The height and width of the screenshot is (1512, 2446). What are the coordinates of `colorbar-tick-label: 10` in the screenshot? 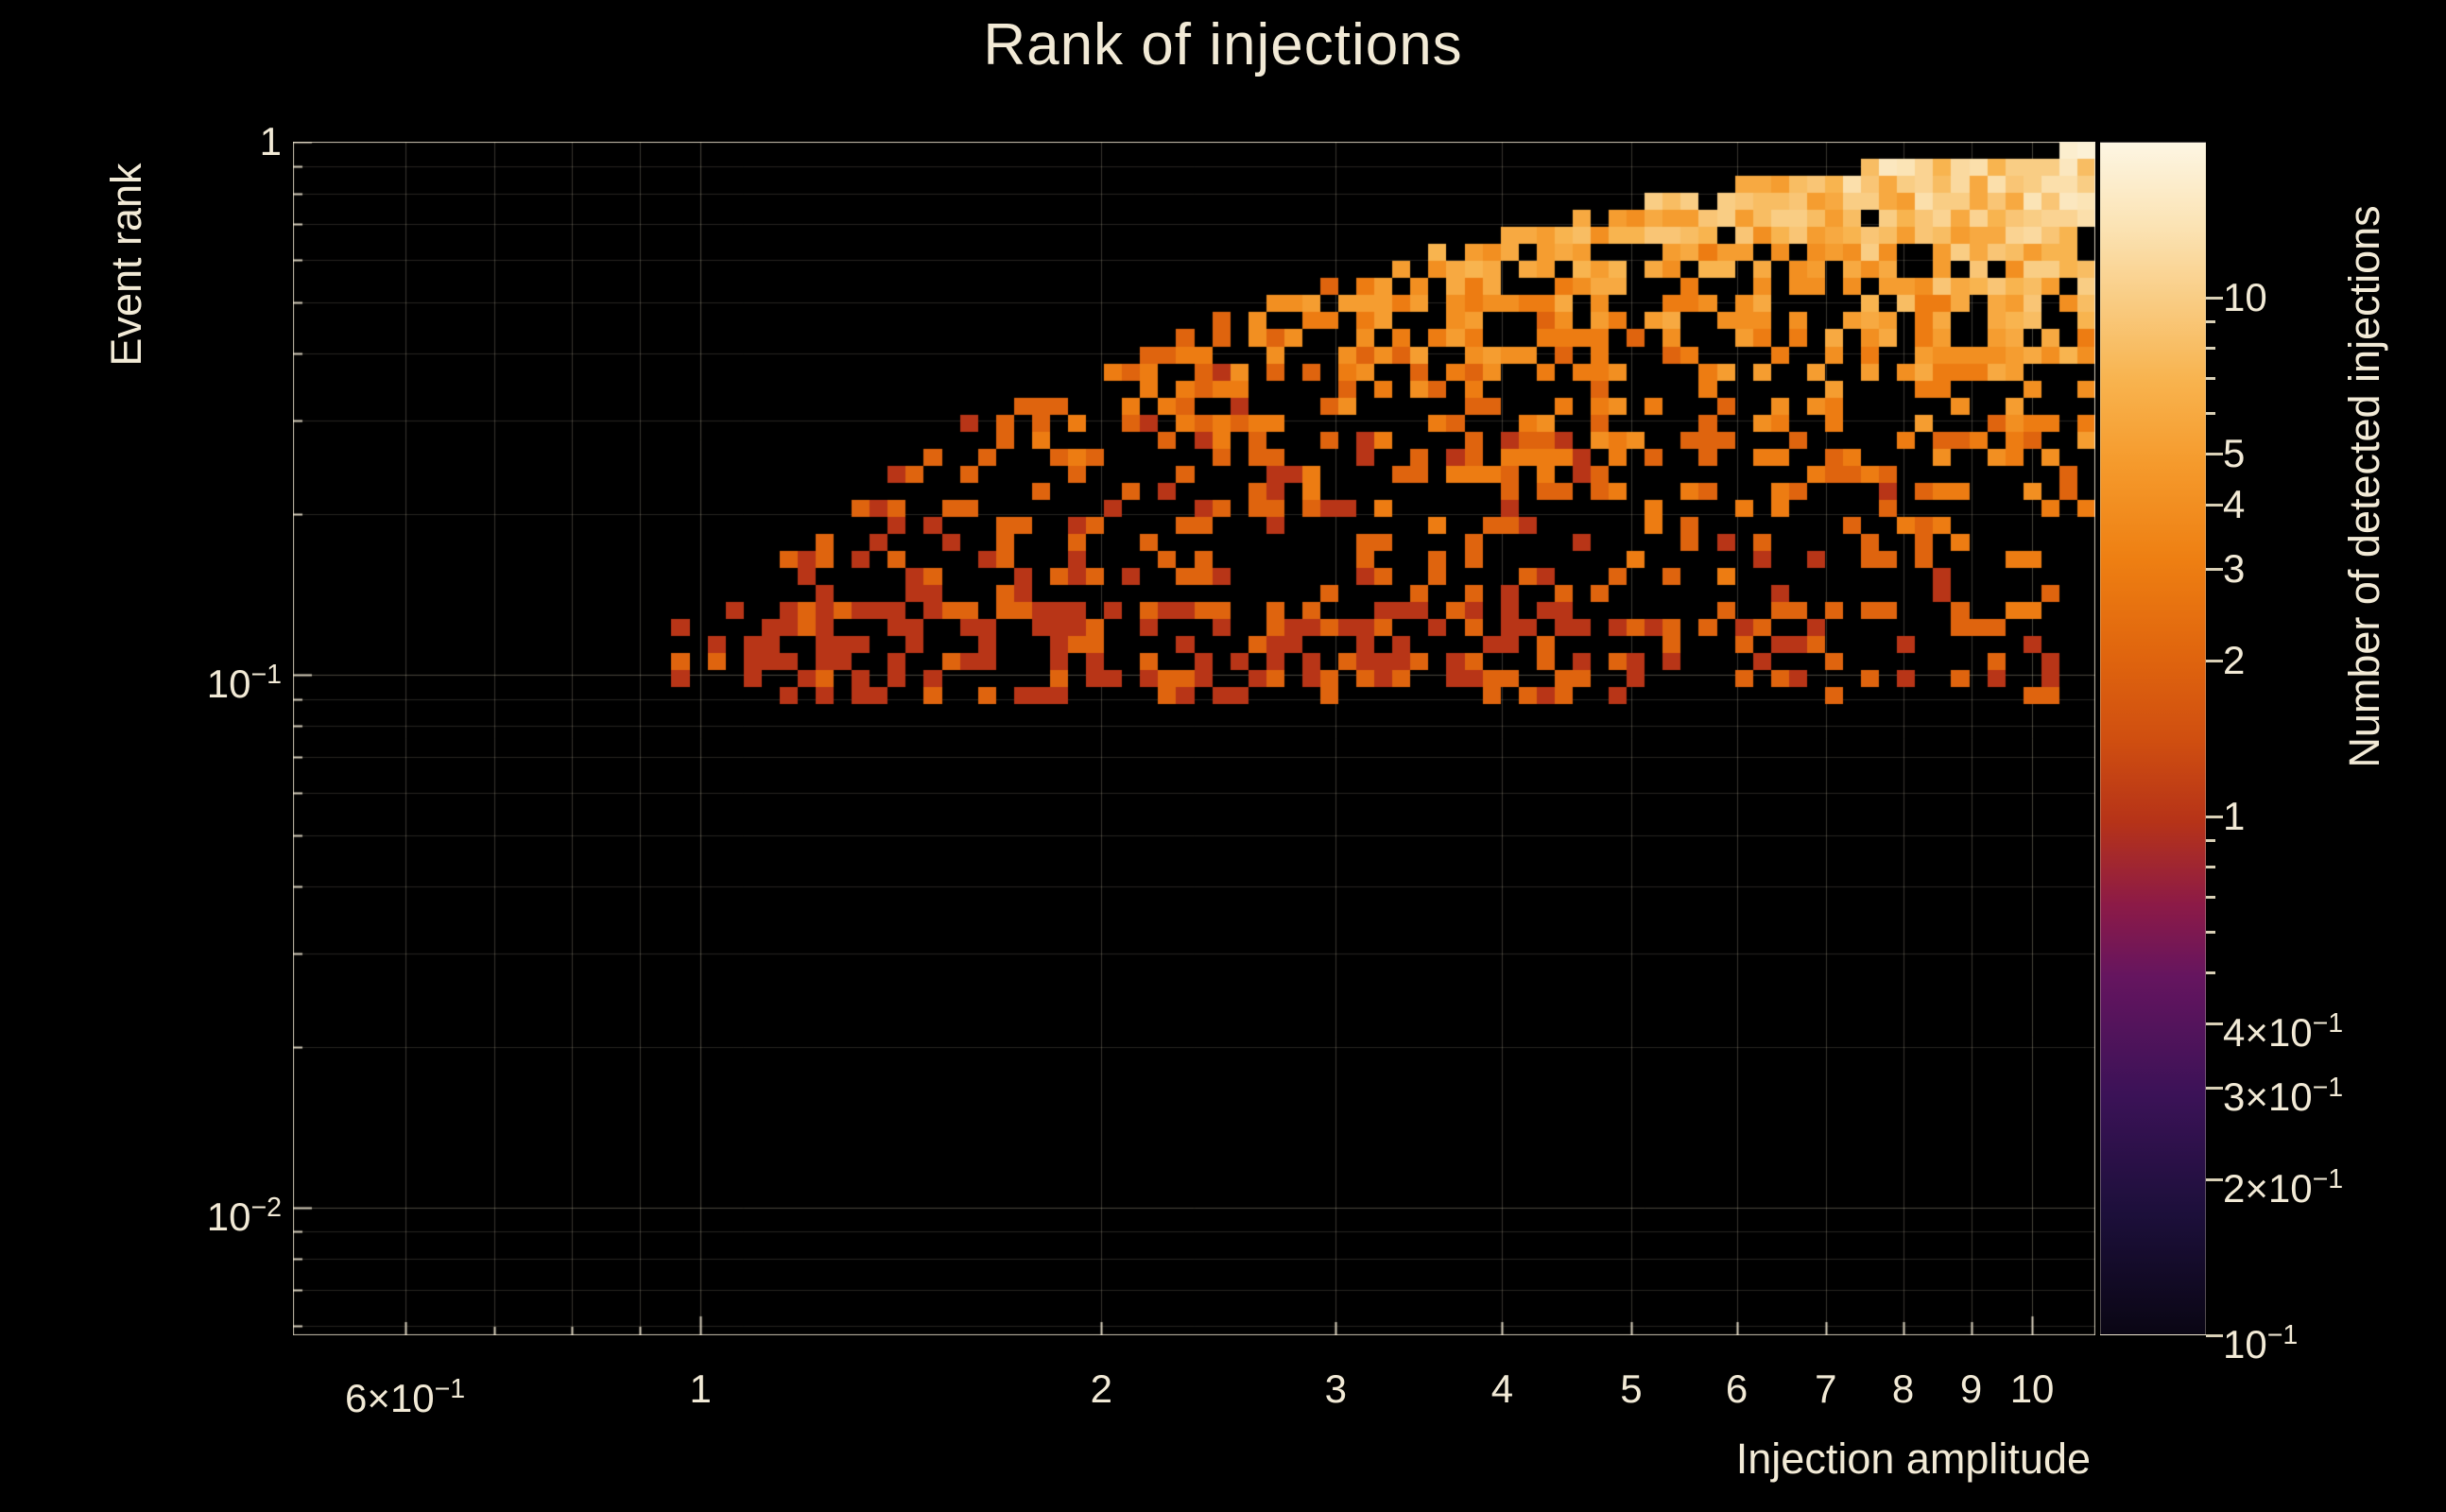 It's located at (2245, 297).